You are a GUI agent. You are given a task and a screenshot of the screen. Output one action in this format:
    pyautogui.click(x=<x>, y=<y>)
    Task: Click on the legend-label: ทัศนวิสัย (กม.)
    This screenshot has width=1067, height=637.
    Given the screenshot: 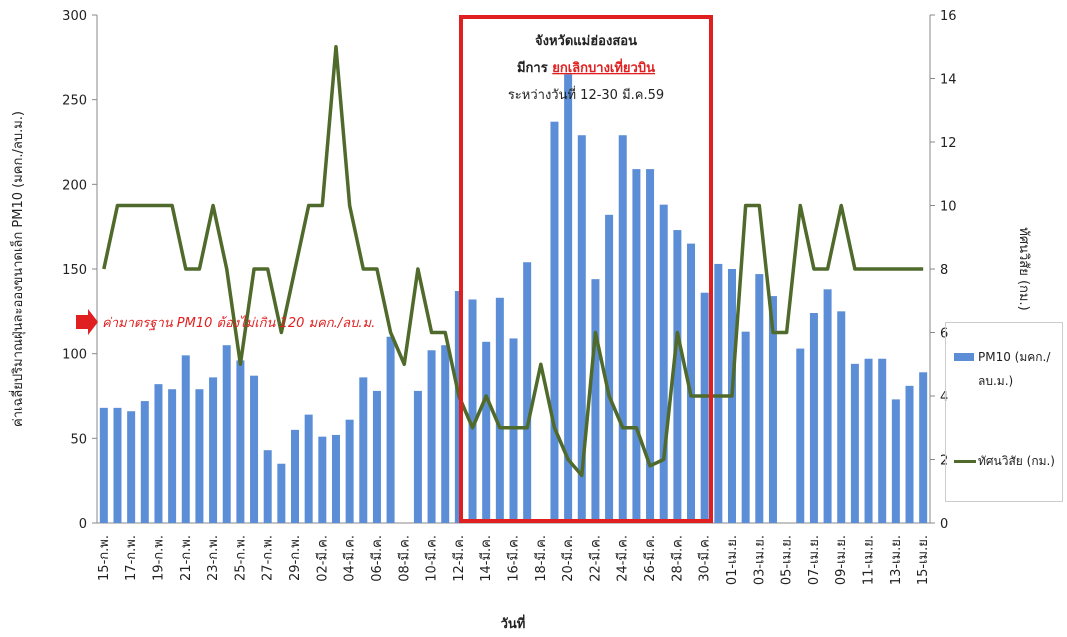 What is the action you would take?
    pyautogui.click(x=1016, y=461)
    